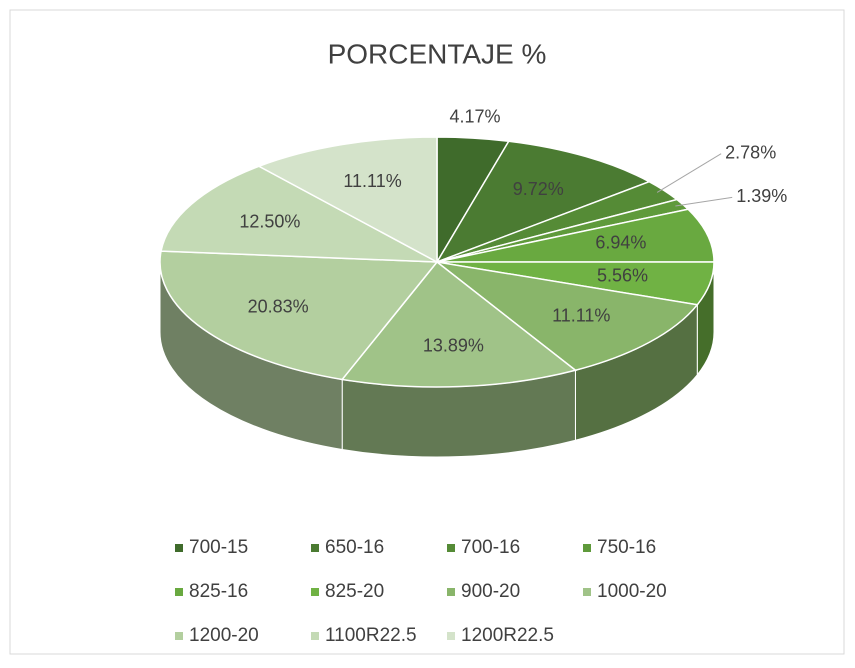 The image size is (855, 668). I want to click on data-label: 13.89%, so click(453, 345).